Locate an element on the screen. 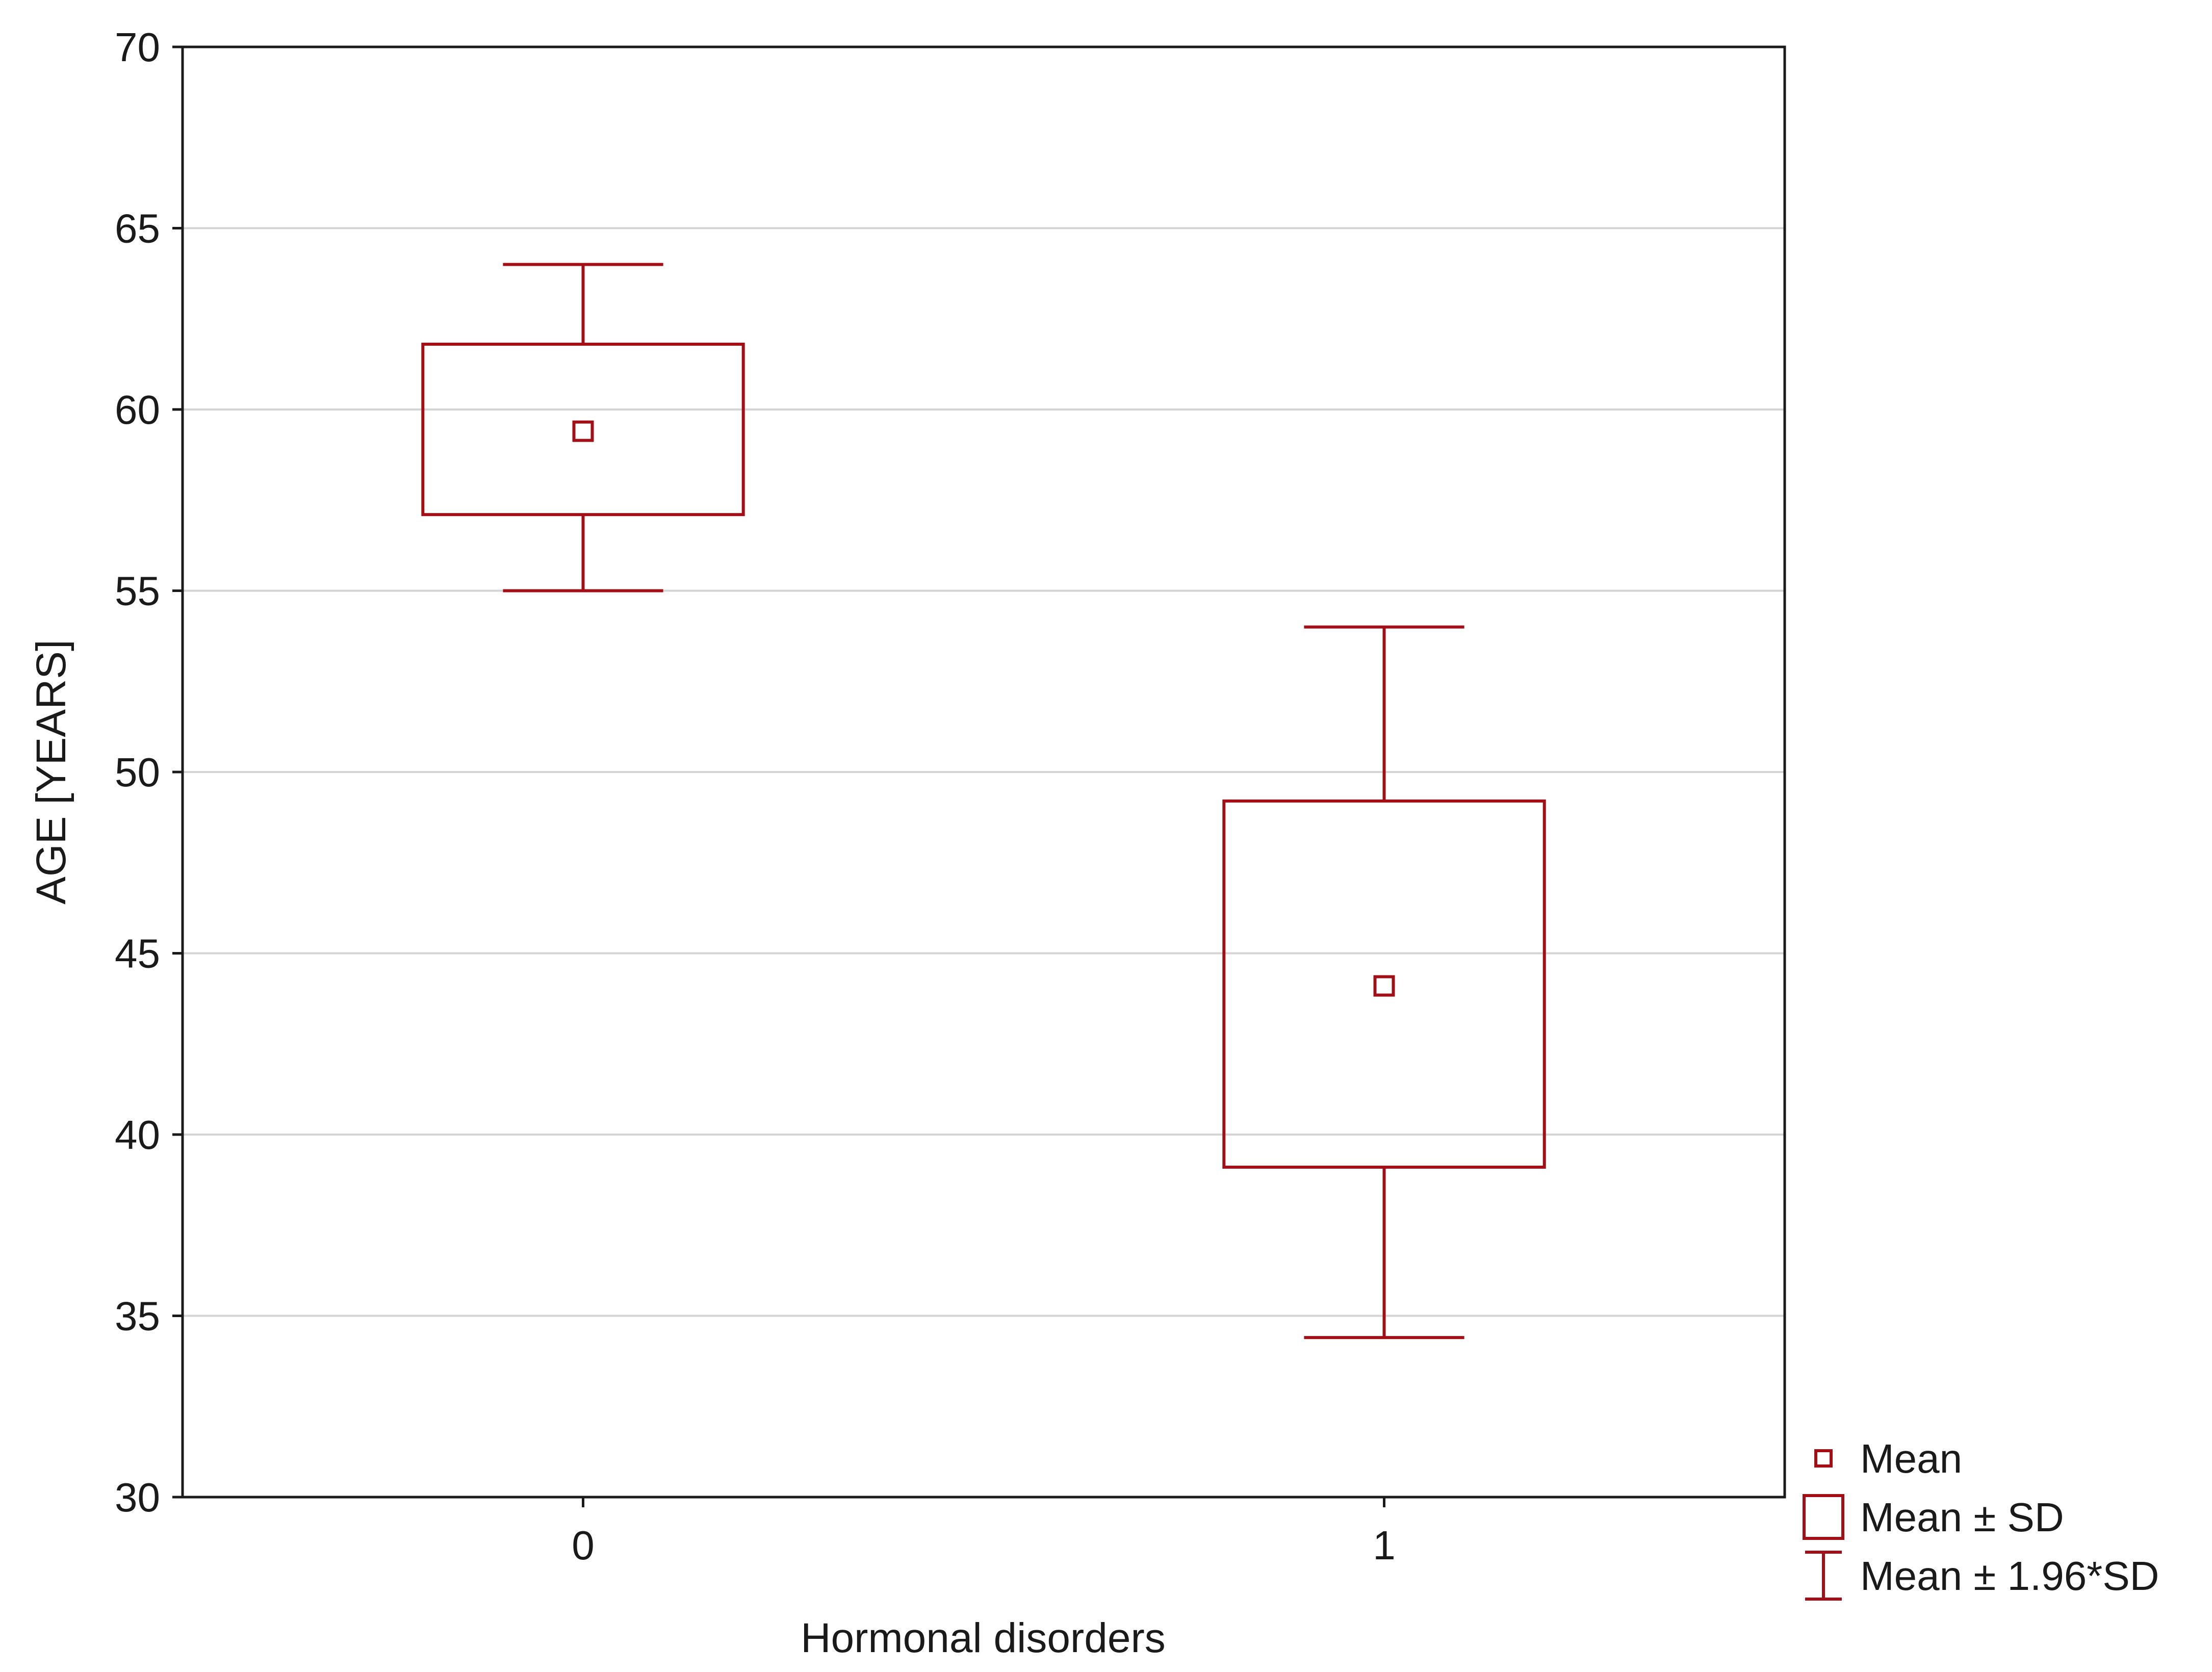 This screenshot has width=2212, height=1672. legend-item-box: Mean ± SD is located at coordinates (1933, 1517).